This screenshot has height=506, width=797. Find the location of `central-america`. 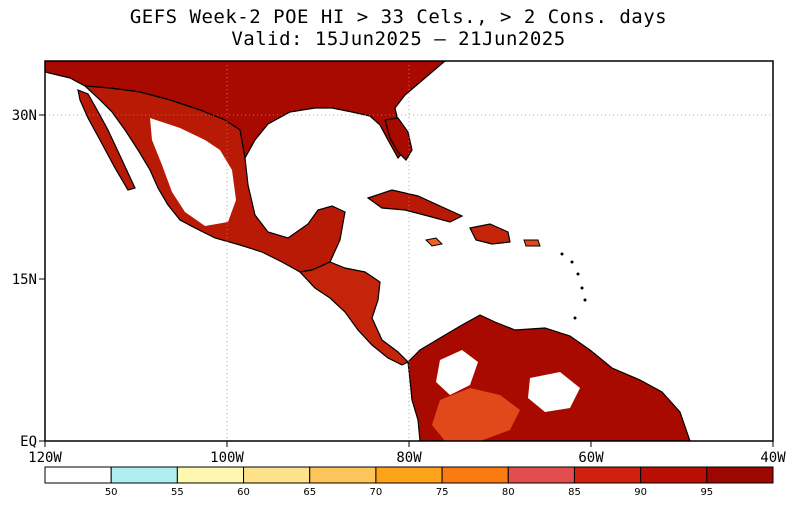

central-america is located at coordinates (354, 313).